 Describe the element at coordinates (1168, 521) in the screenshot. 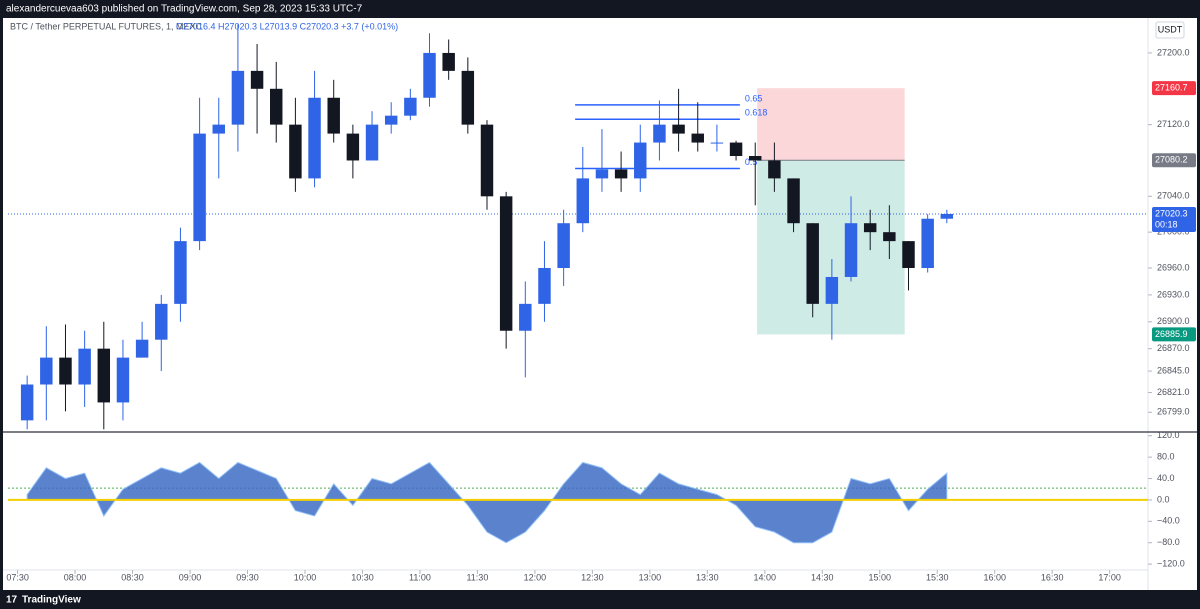

I see `y-tick-label: −40.0` at that location.